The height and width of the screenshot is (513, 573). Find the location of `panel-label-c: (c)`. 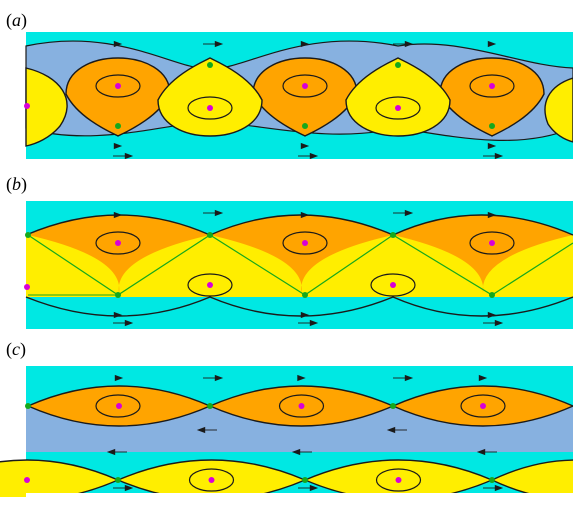

panel-label-c: (c) is located at coordinates (16, 349).